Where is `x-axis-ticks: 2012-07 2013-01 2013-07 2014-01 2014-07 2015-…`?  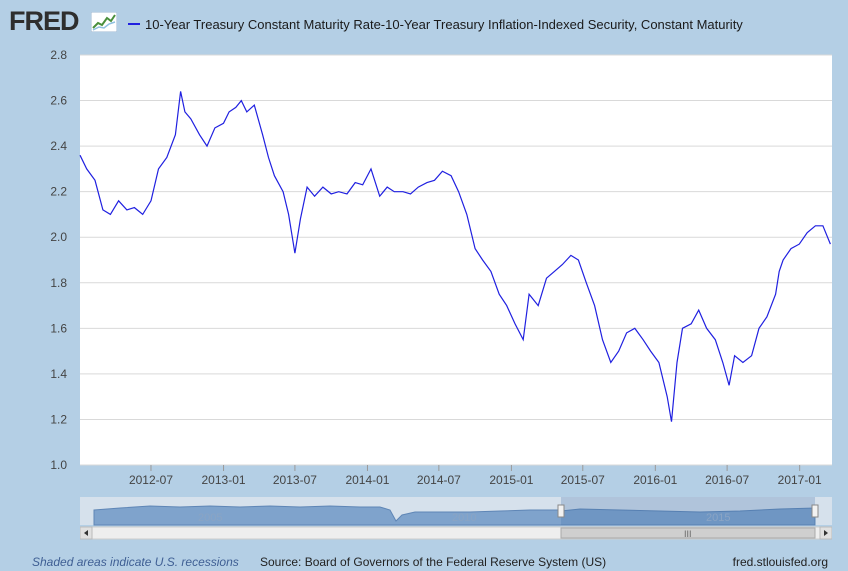
x-axis-ticks: 2012-07 2013-01 2013-07 2014-01 2014-07 2015-… is located at coordinates (475, 476).